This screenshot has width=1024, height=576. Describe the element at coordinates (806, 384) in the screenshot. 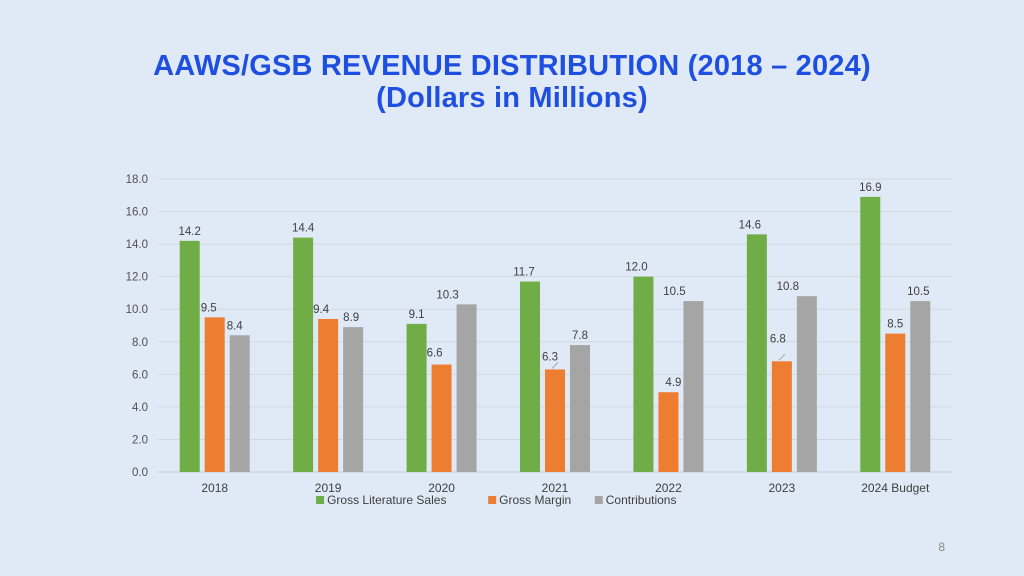

I see `bar-contributions-2023` at that location.